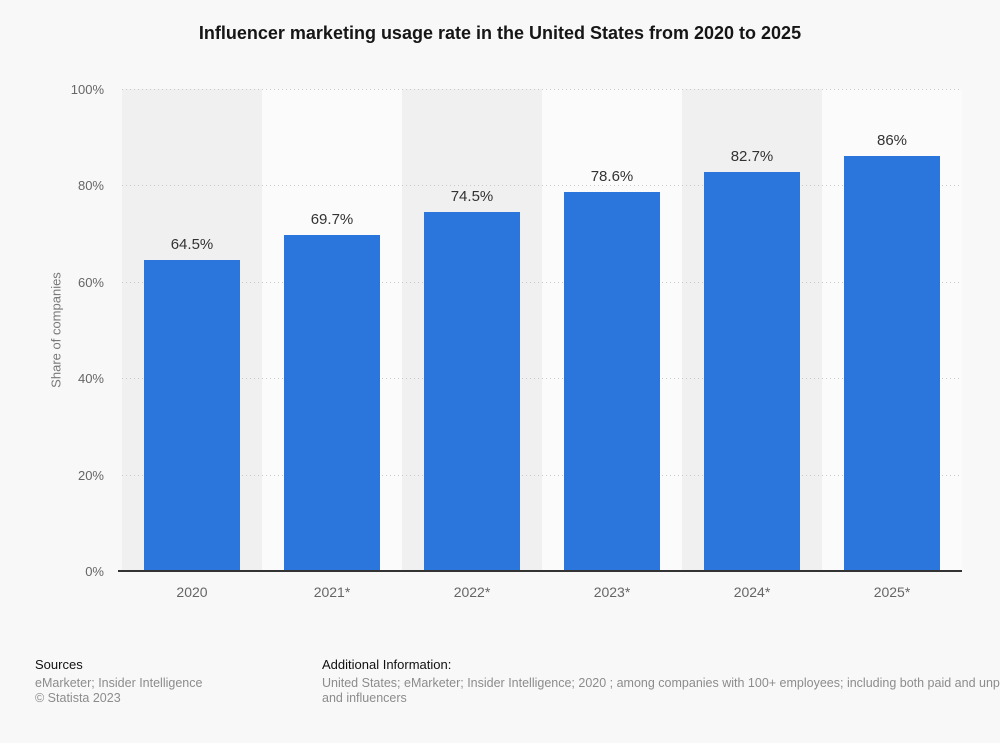 The height and width of the screenshot is (743, 1000). What do you see at coordinates (752, 371) in the screenshot?
I see `bar-2024` at bounding box center [752, 371].